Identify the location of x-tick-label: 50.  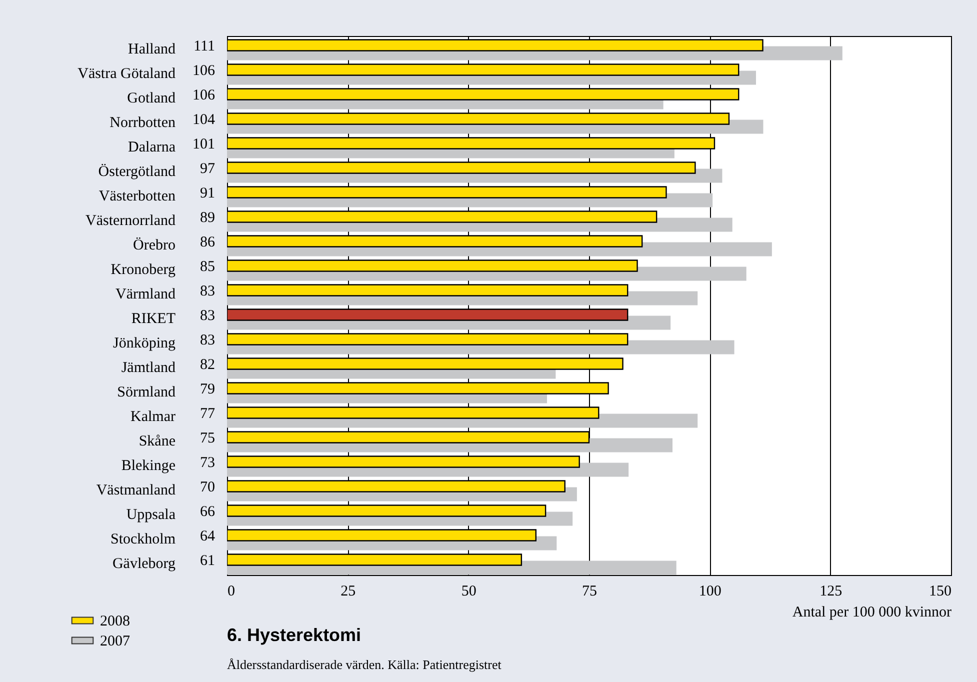
(468, 592).